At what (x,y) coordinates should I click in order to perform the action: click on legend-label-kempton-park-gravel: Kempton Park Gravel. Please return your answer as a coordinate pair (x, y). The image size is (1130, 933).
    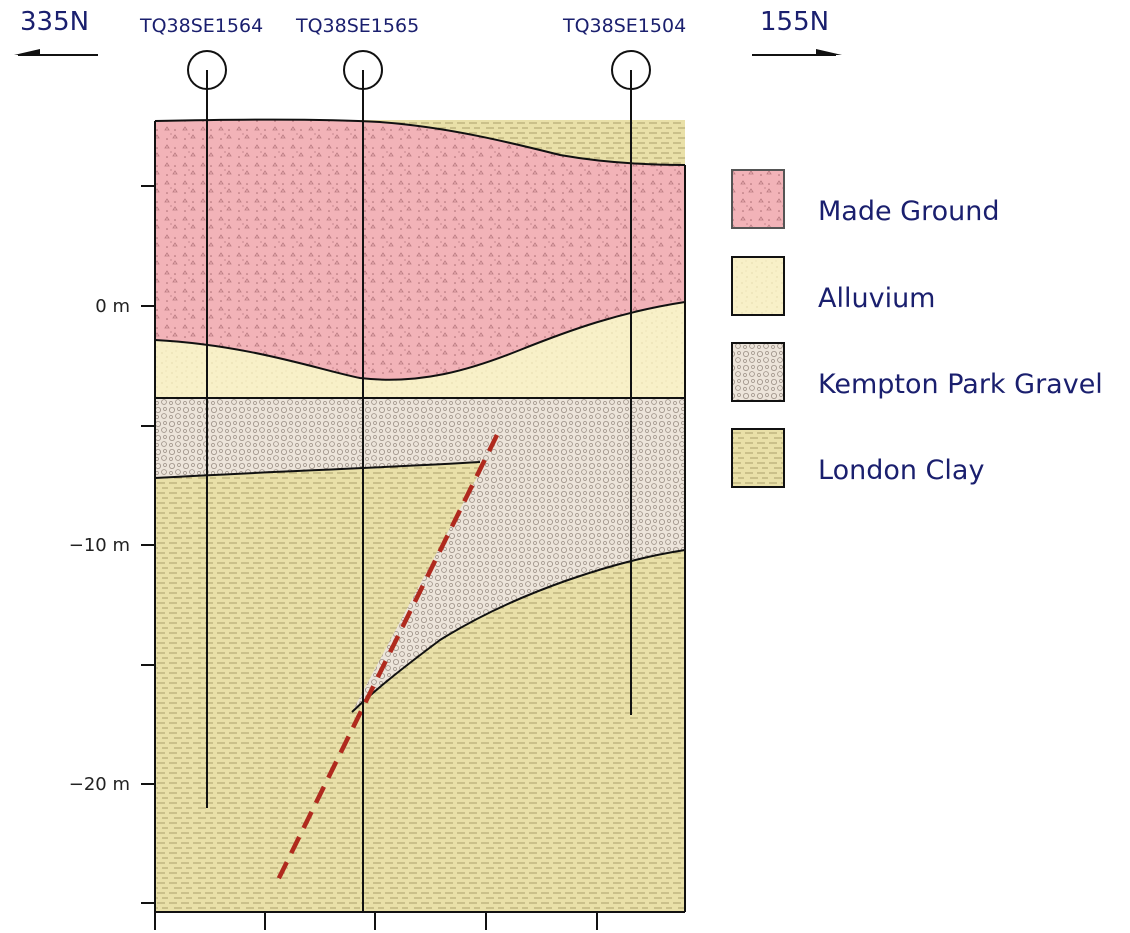
    Looking at the image, I should click on (960, 384).